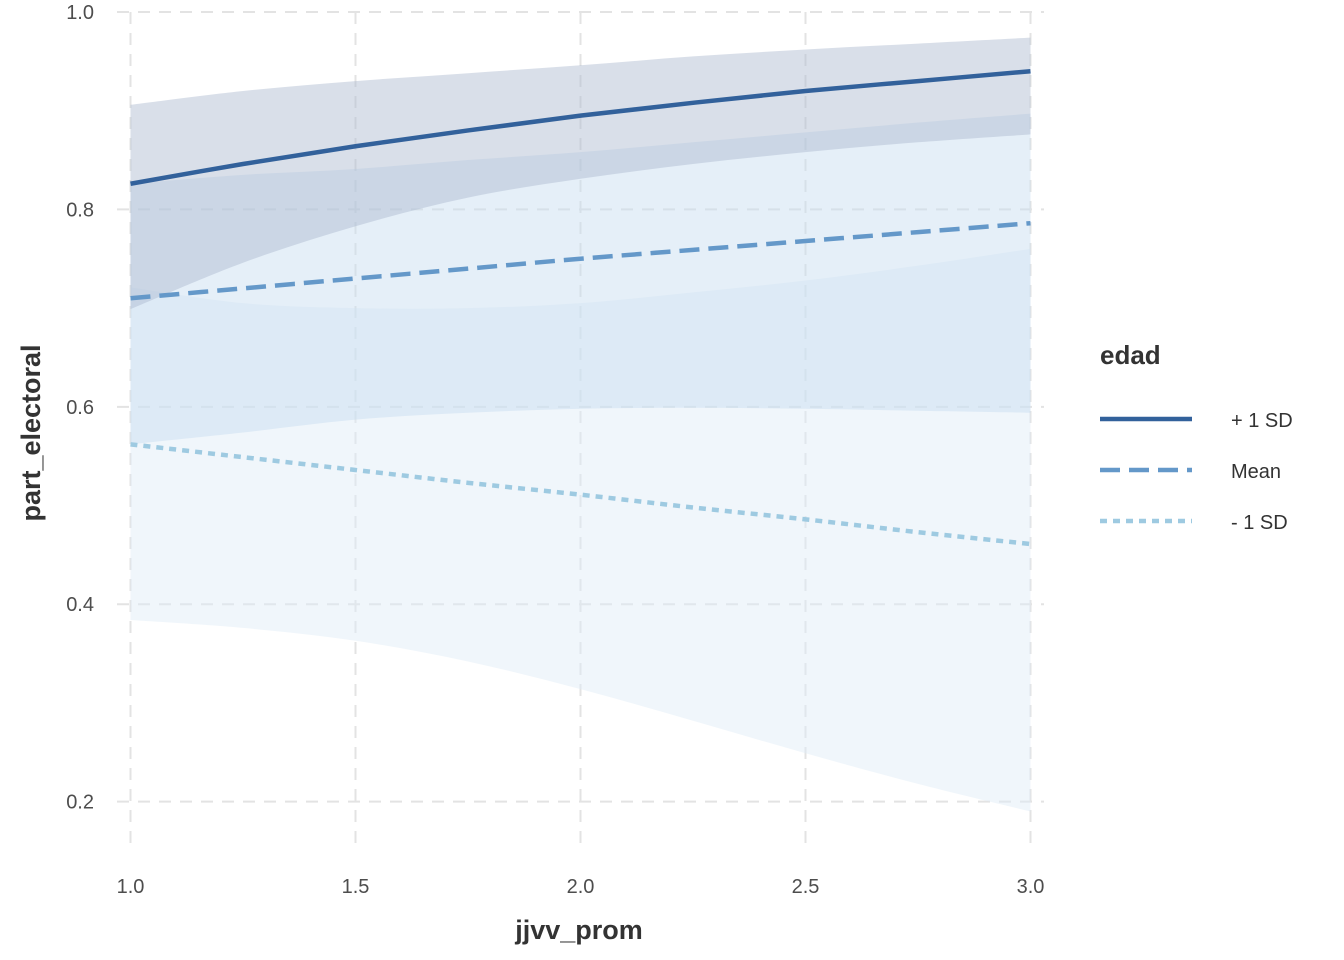 The width and height of the screenshot is (1344, 960). I want to click on x-tick-label: 1.5, so click(356, 887).